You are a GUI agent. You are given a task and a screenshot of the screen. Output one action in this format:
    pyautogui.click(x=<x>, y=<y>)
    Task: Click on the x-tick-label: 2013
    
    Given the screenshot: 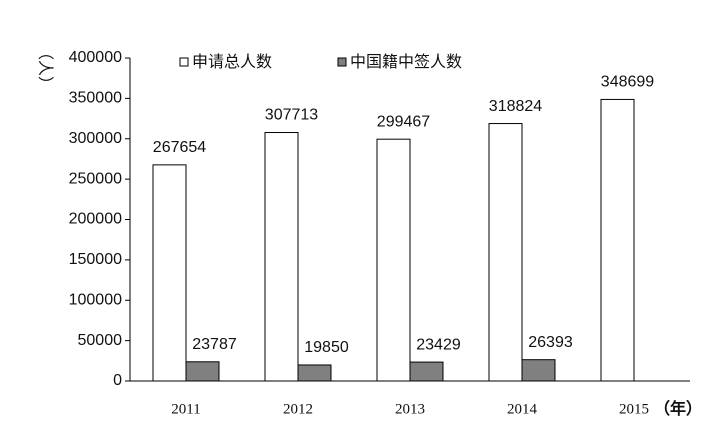 What is the action you would take?
    pyautogui.click(x=410, y=409)
    